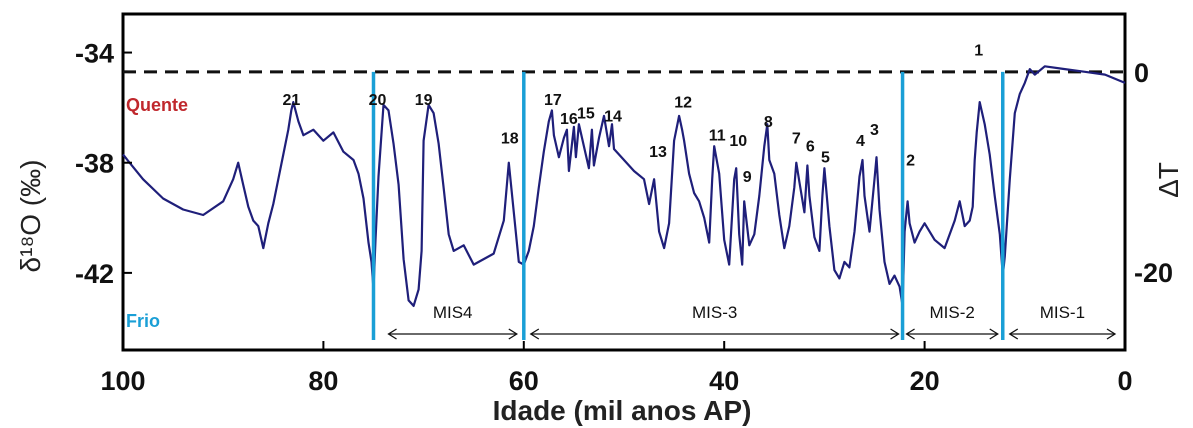  What do you see at coordinates (810, 147) in the screenshot?
I see `event-label-6: 6` at bounding box center [810, 147].